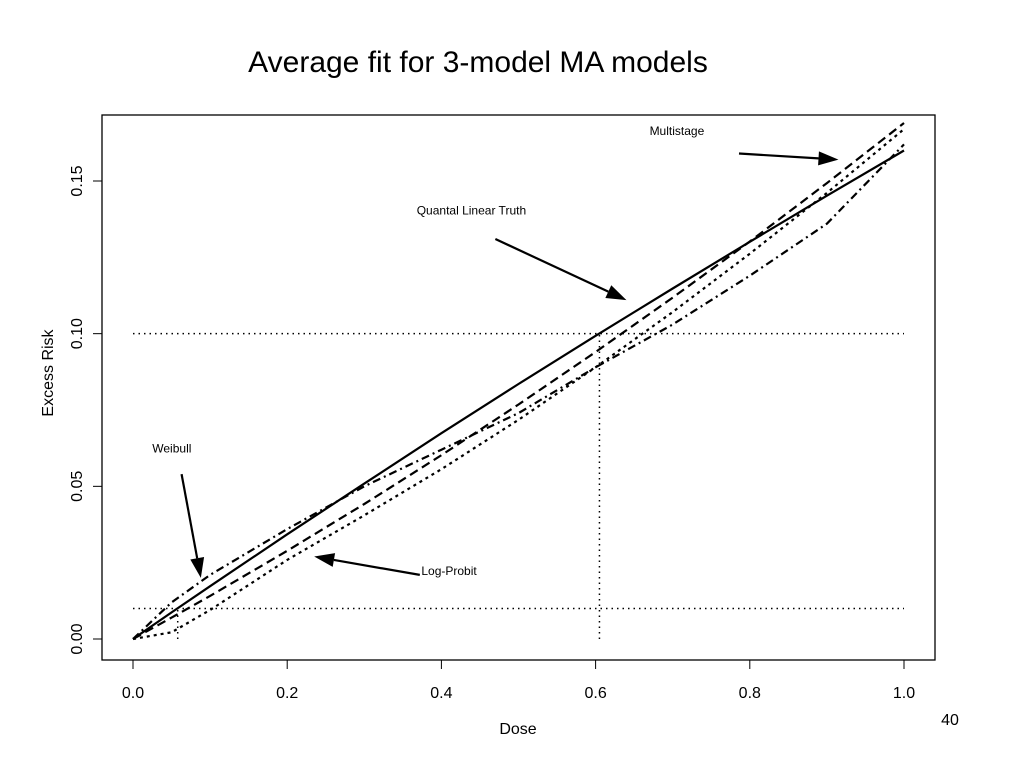 The height and width of the screenshot is (768, 1024). What do you see at coordinates (77, 486) in the screenshot?
I see `y-tick-label: 0.05` at bounding box center [77, 486].